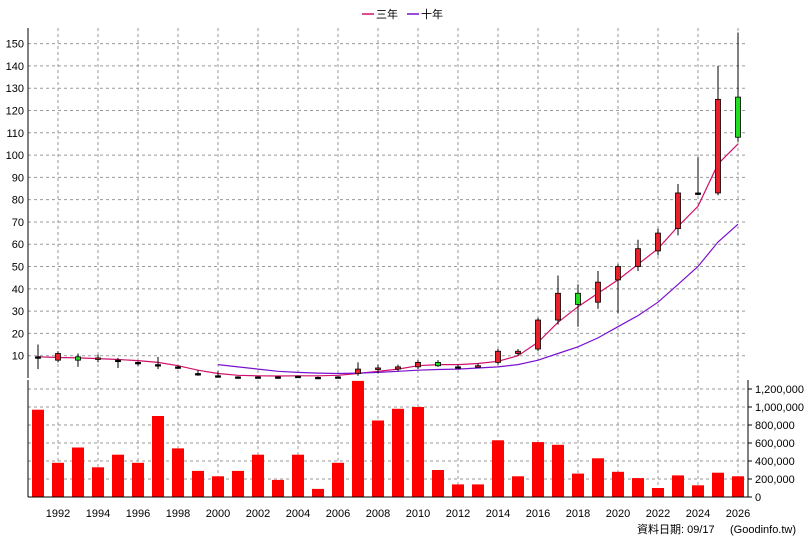 This screenshot has width=808, height=540. I want to click on footer-date: 資料日期: 09/17, so click(676, 529).